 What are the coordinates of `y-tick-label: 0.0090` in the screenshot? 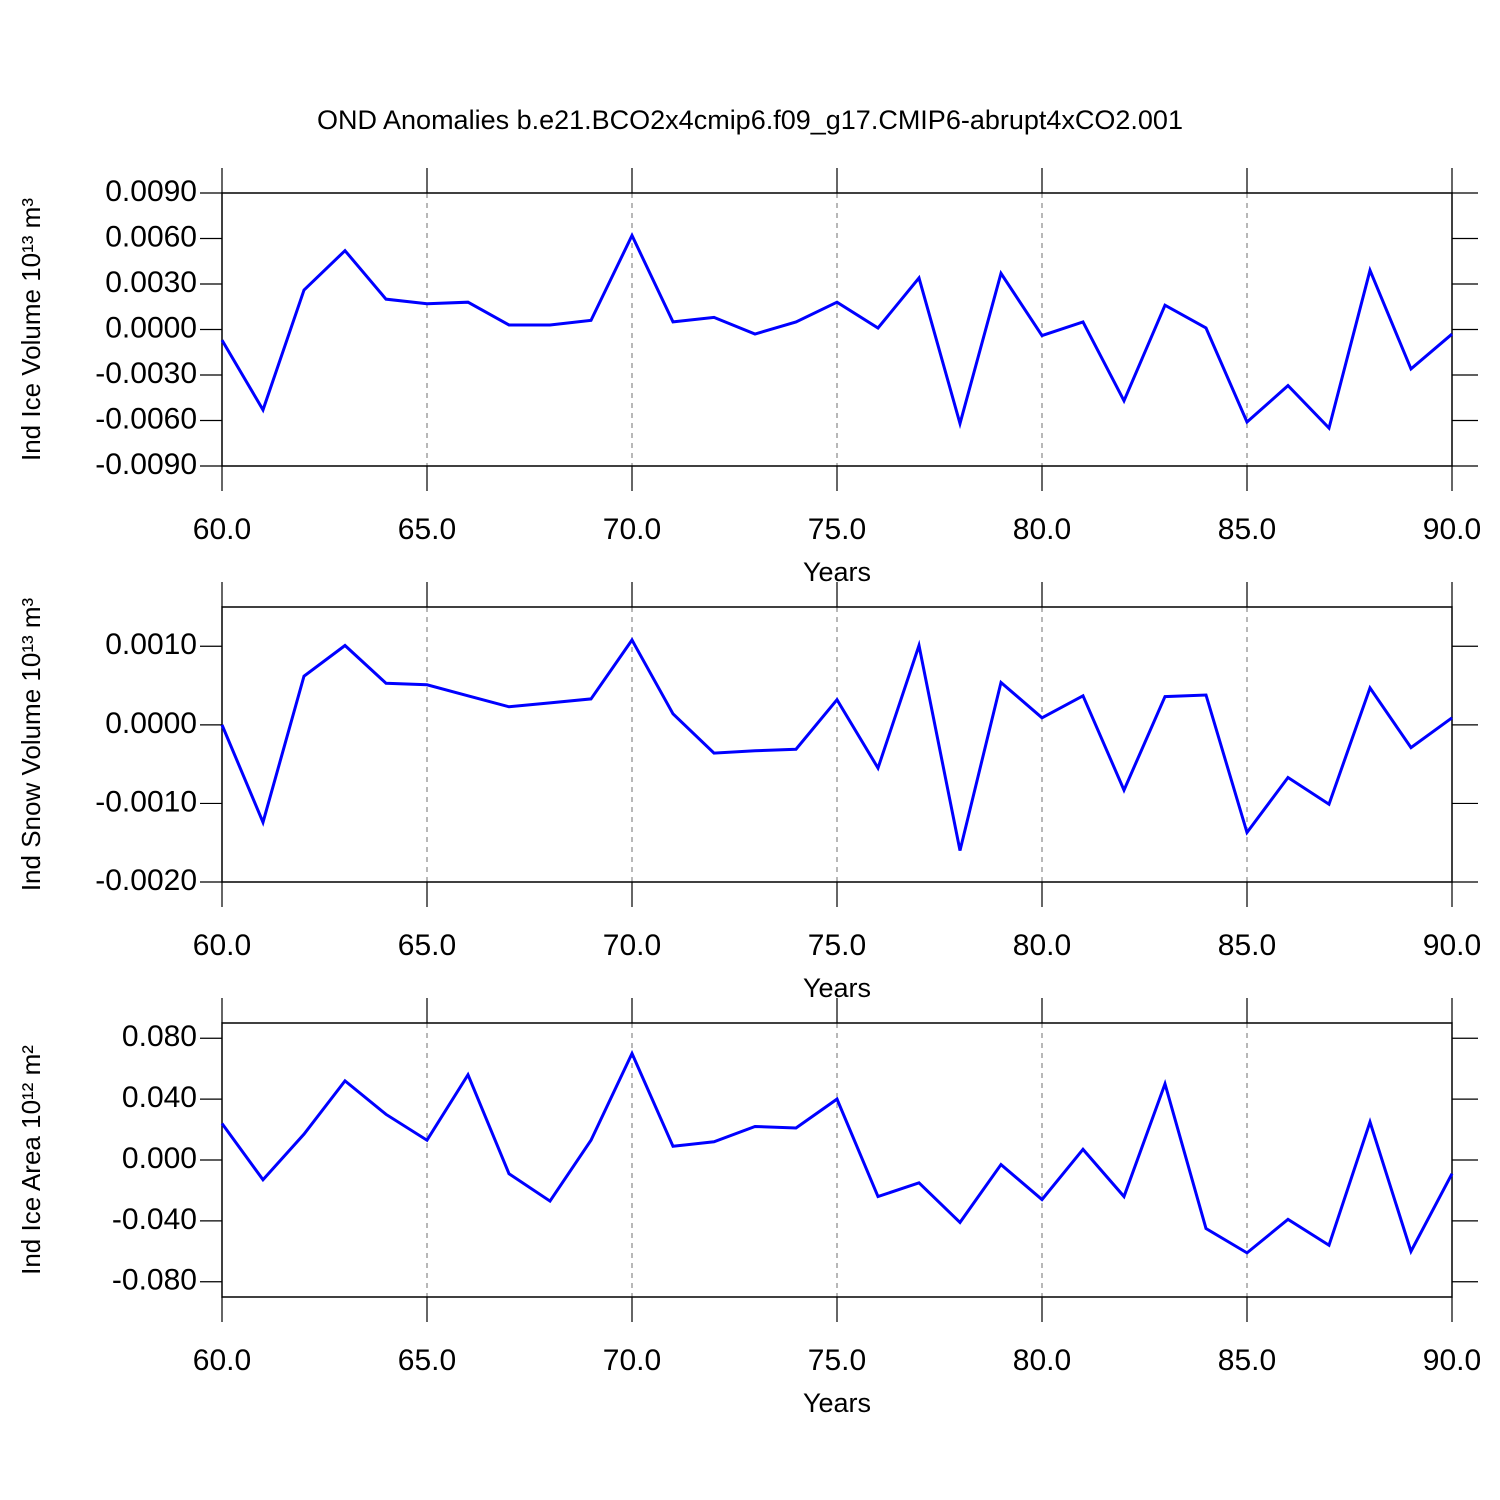 It's located at (151, 191).